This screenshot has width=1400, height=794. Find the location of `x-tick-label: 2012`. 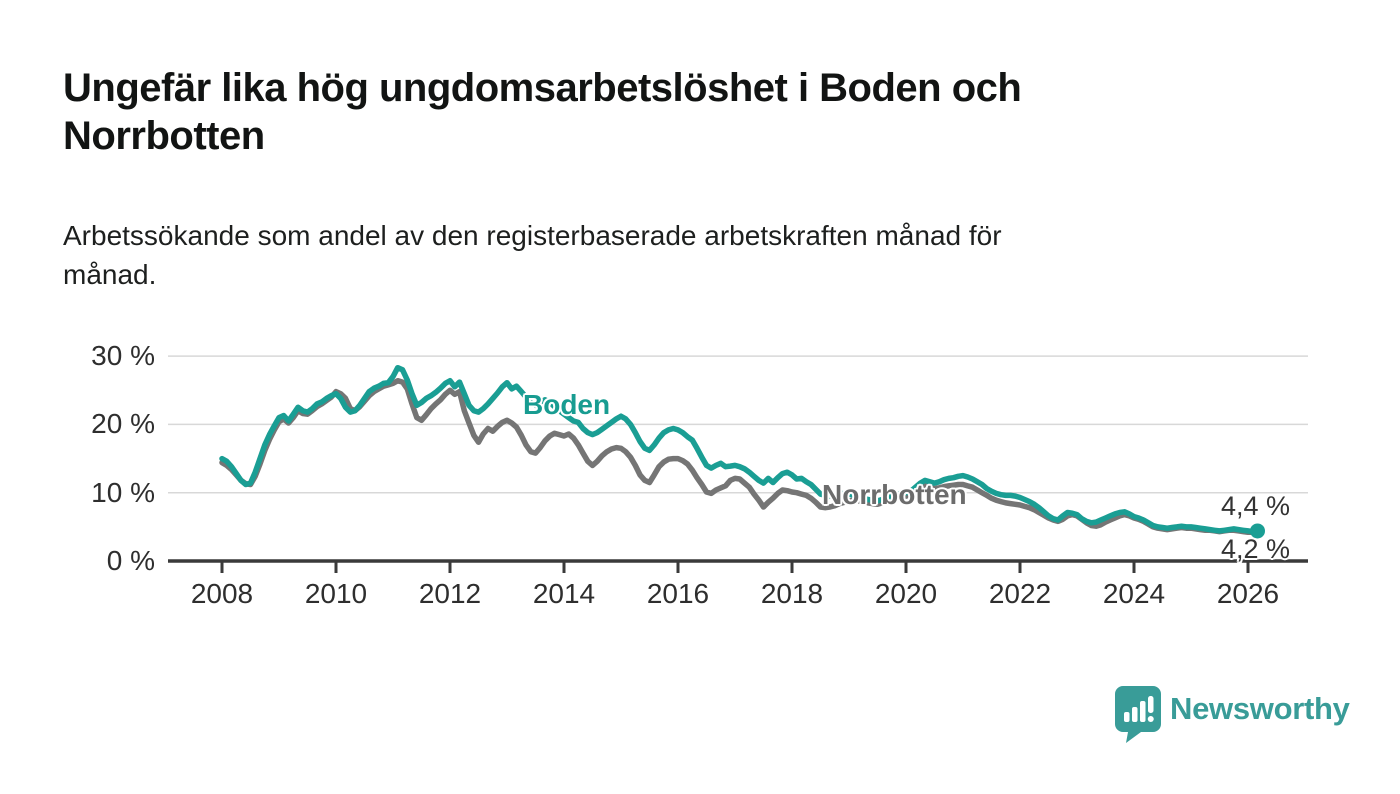

x-tick-label: 2012 is located at coordinates (450, 593).